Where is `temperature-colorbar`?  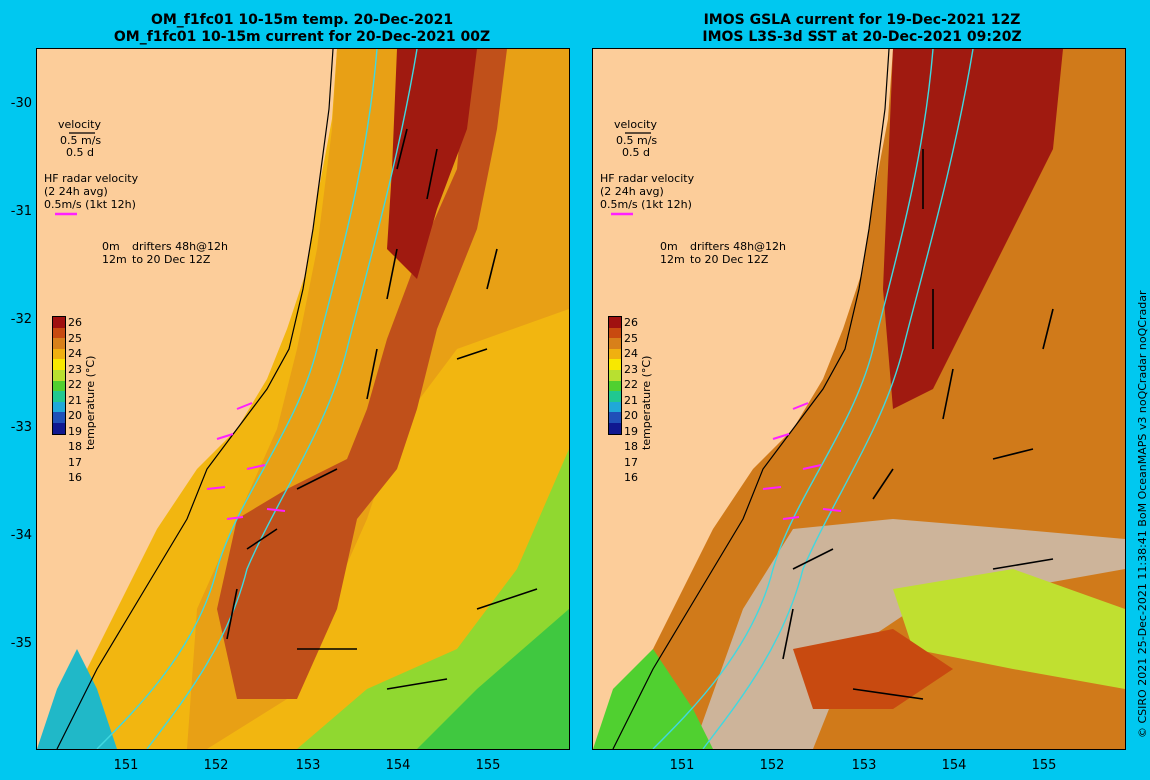
temperature-colorbar is located at coordinates (59, 375).